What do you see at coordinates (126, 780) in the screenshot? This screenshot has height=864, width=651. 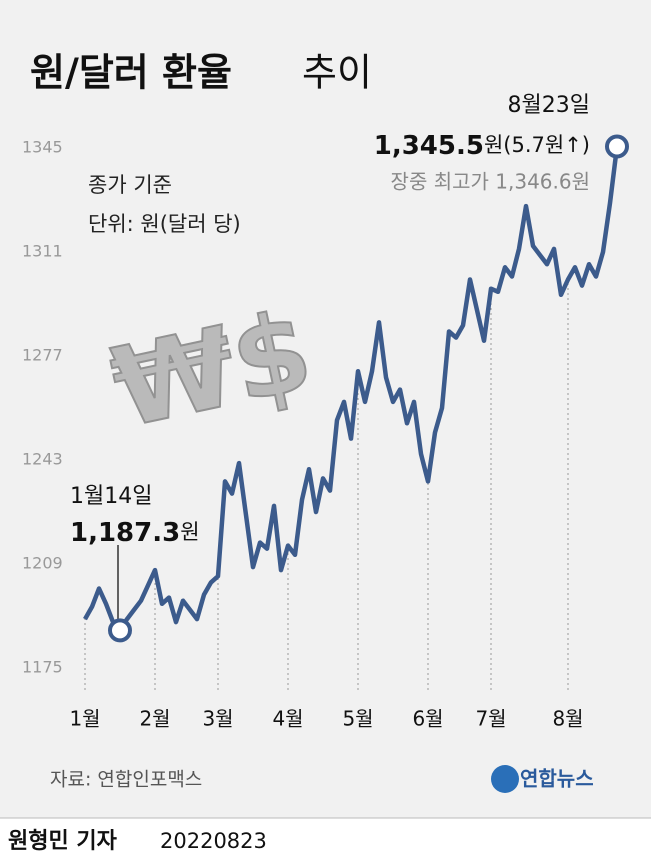 I see `source: 자료: 연합인포맥스` at bounding box center [126, 780].